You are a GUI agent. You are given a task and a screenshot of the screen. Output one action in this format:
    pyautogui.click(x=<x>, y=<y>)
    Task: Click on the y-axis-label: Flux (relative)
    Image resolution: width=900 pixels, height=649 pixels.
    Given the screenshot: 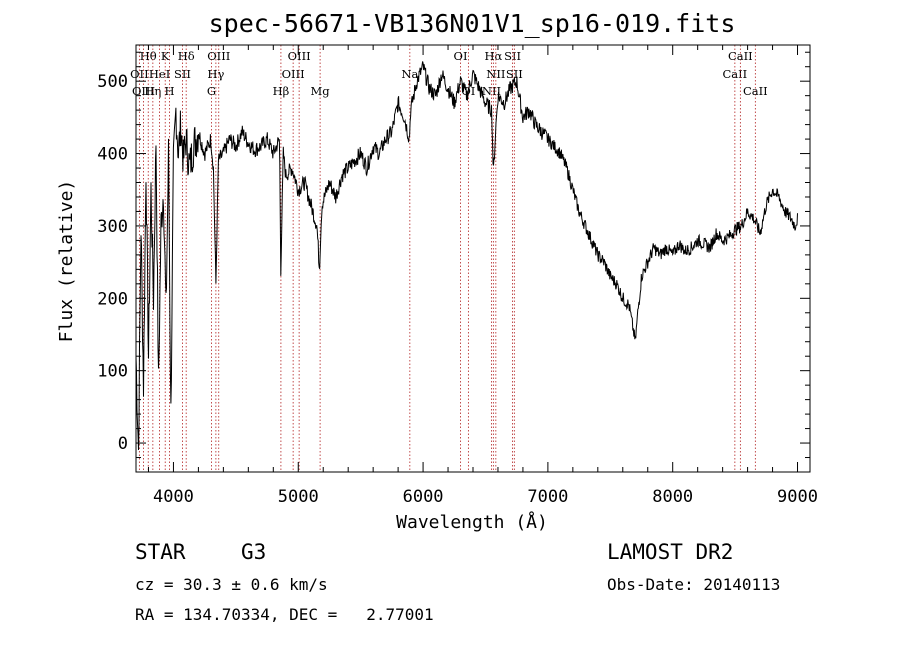 What is the action you would take?
    pyautogui.click(x=66, y=261)
    